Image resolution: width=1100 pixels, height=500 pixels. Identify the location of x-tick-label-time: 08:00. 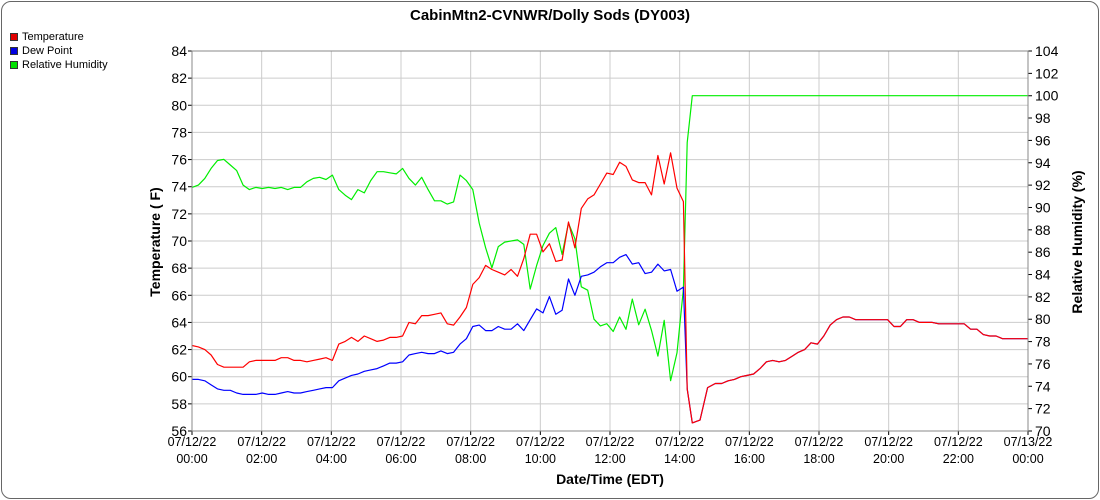
(470, 459).